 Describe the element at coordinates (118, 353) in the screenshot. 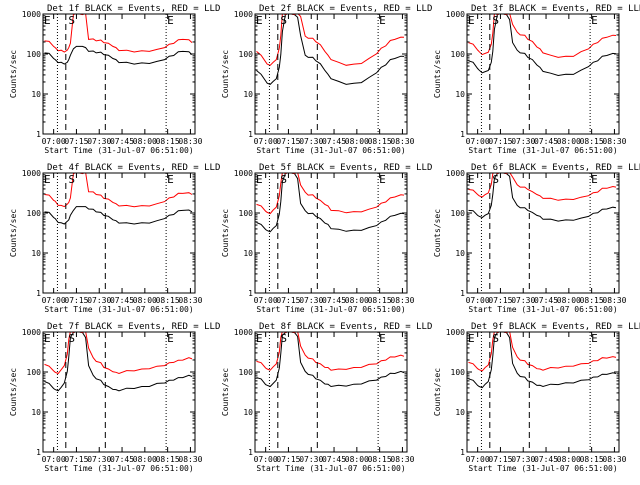

I see `series-line-lld` at that location.